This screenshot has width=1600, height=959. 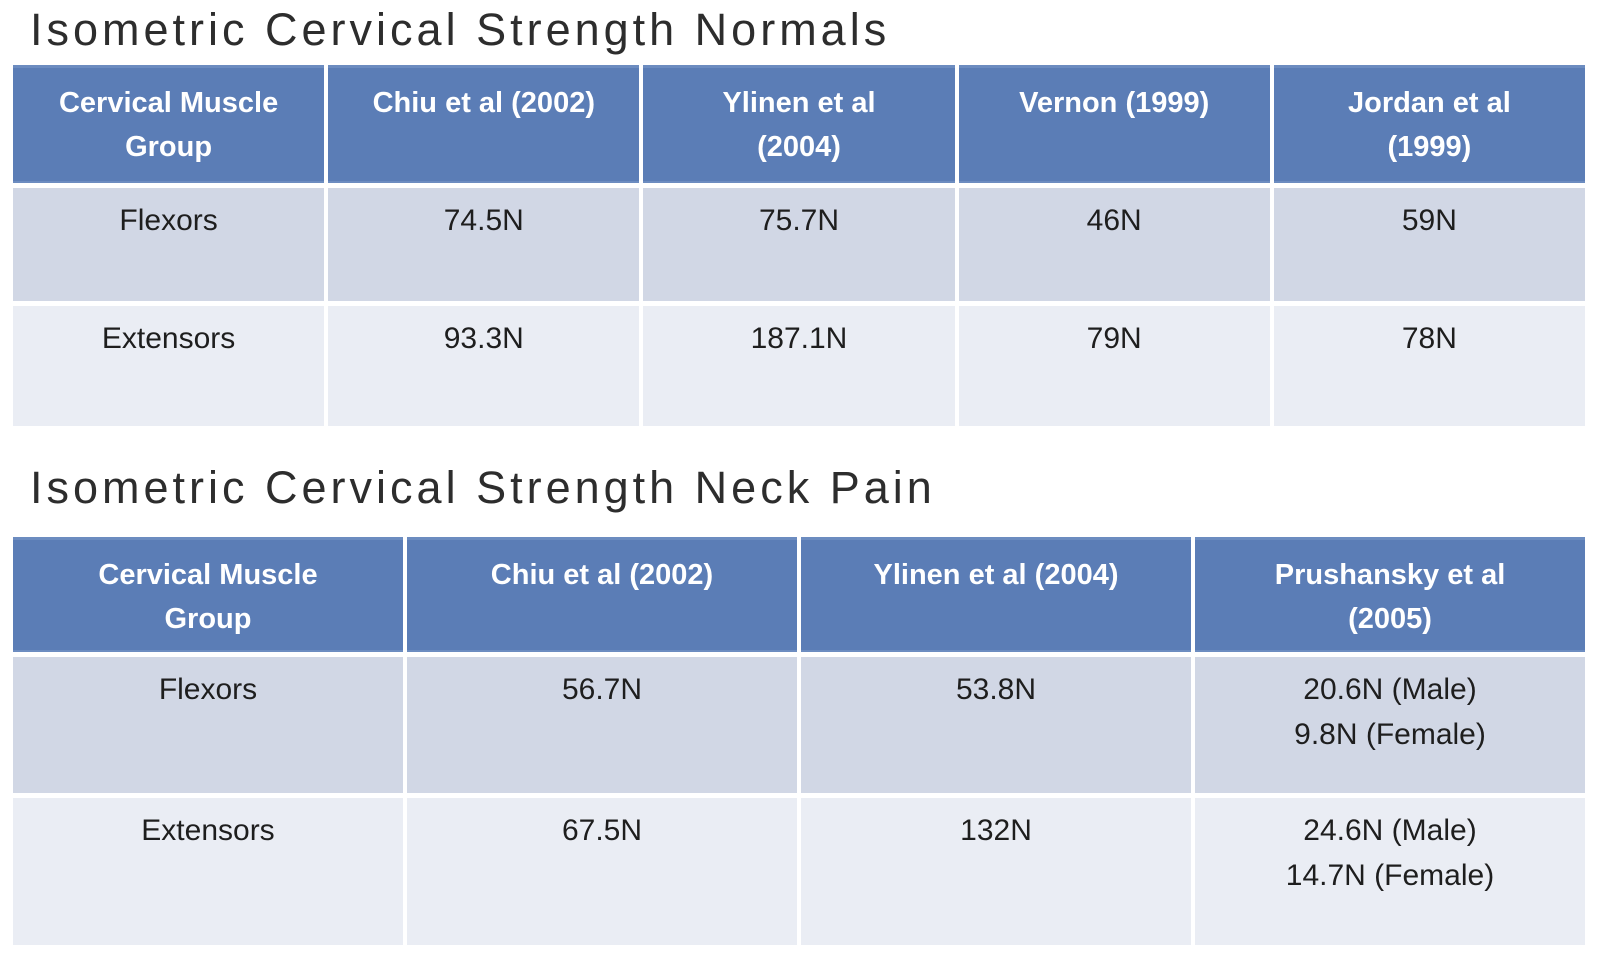 What do you see at coordinates (483, 487) in the screenshot?
I see `table-neck-pain-title: Isometric Cervical Strength Neck Pain` at bounding box center [483, 487].